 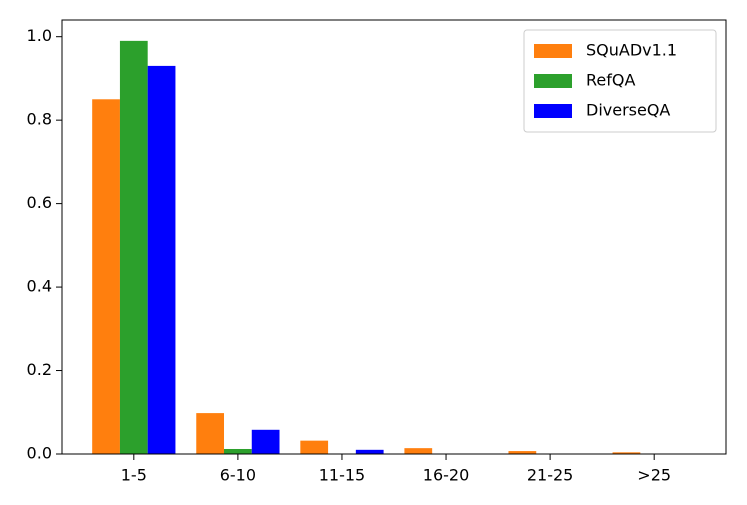 I want to click on legend-label: DiverseQA, so click(x=628, y=110).